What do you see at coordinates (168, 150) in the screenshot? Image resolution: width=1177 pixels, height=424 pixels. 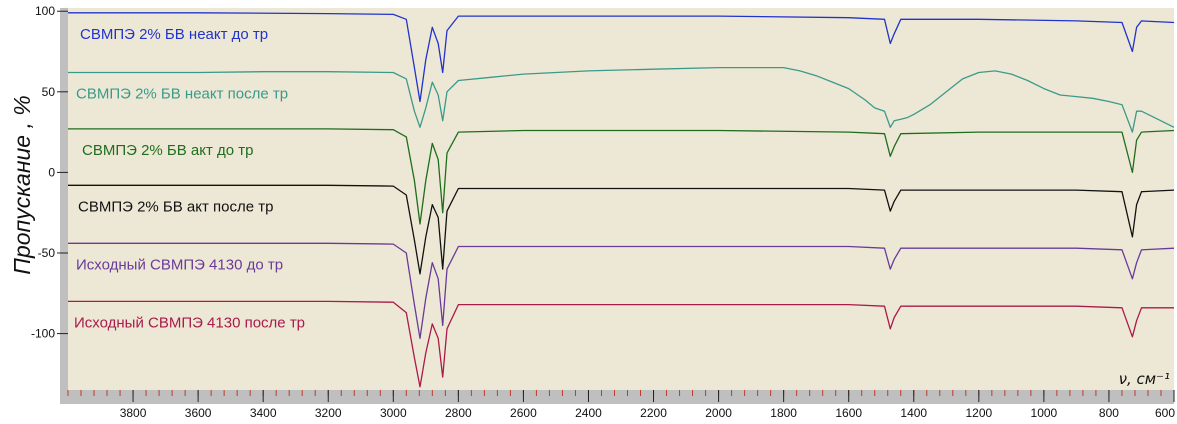 I see `series-label-2: СВМПЭ 2% БВ акт до тр` at bounding box center [168, 150].